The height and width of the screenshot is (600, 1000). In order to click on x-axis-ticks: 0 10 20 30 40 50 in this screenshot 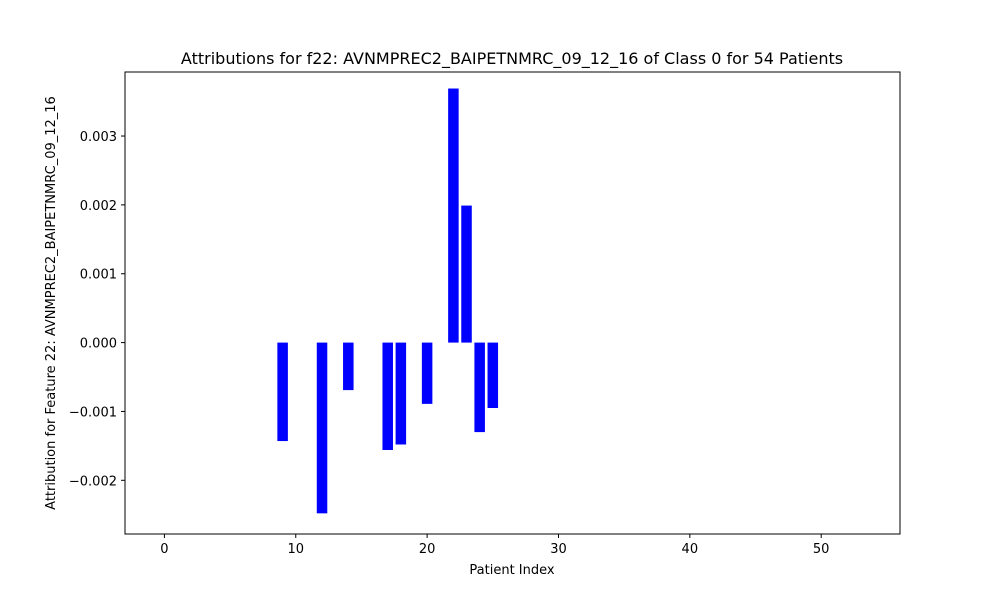, I will do `click(494, 545)`.